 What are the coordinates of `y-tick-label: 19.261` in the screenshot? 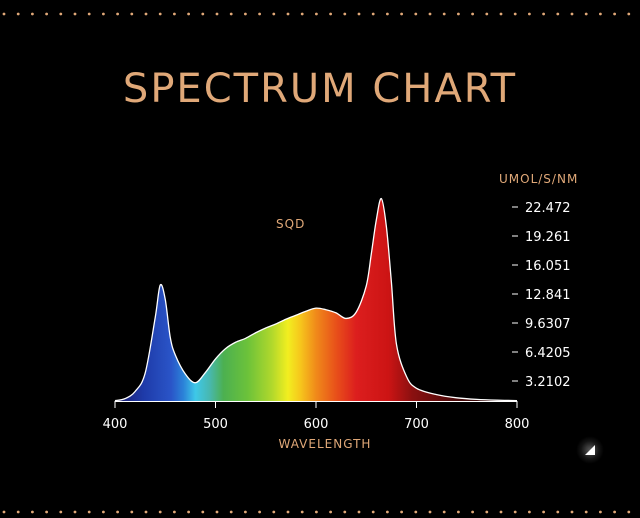 It's located at (548, 237).